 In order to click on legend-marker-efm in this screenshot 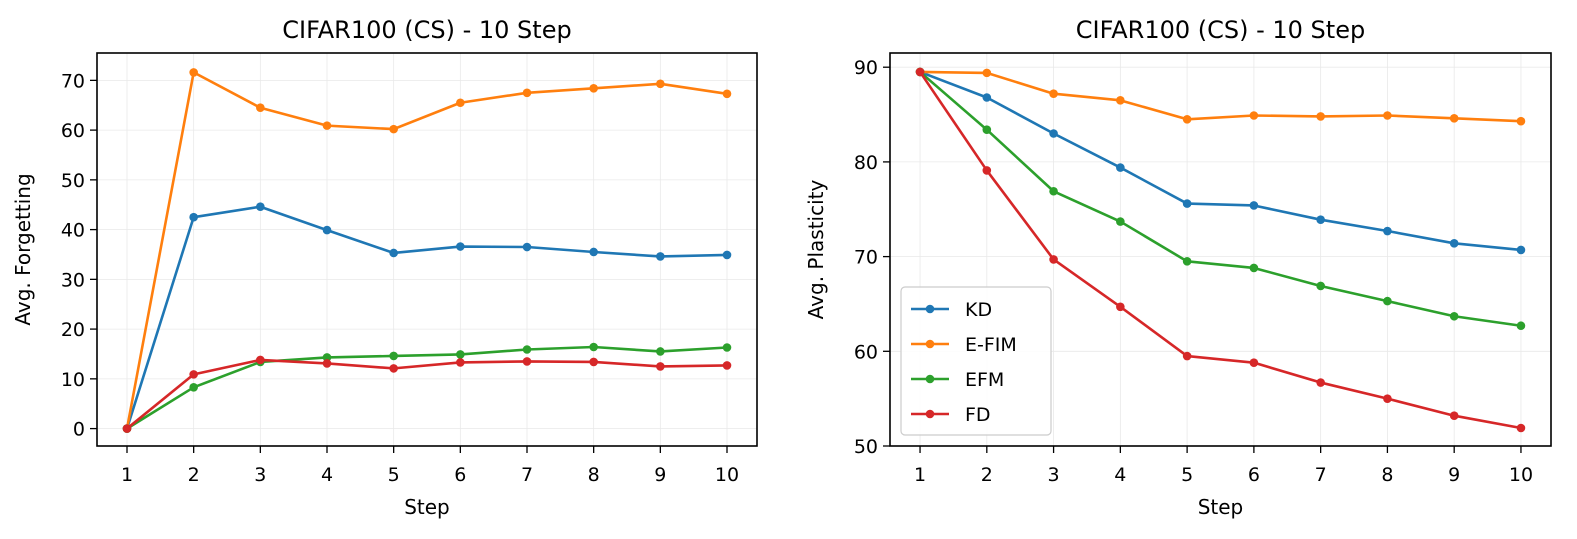, I will do `click(930, 379)`.